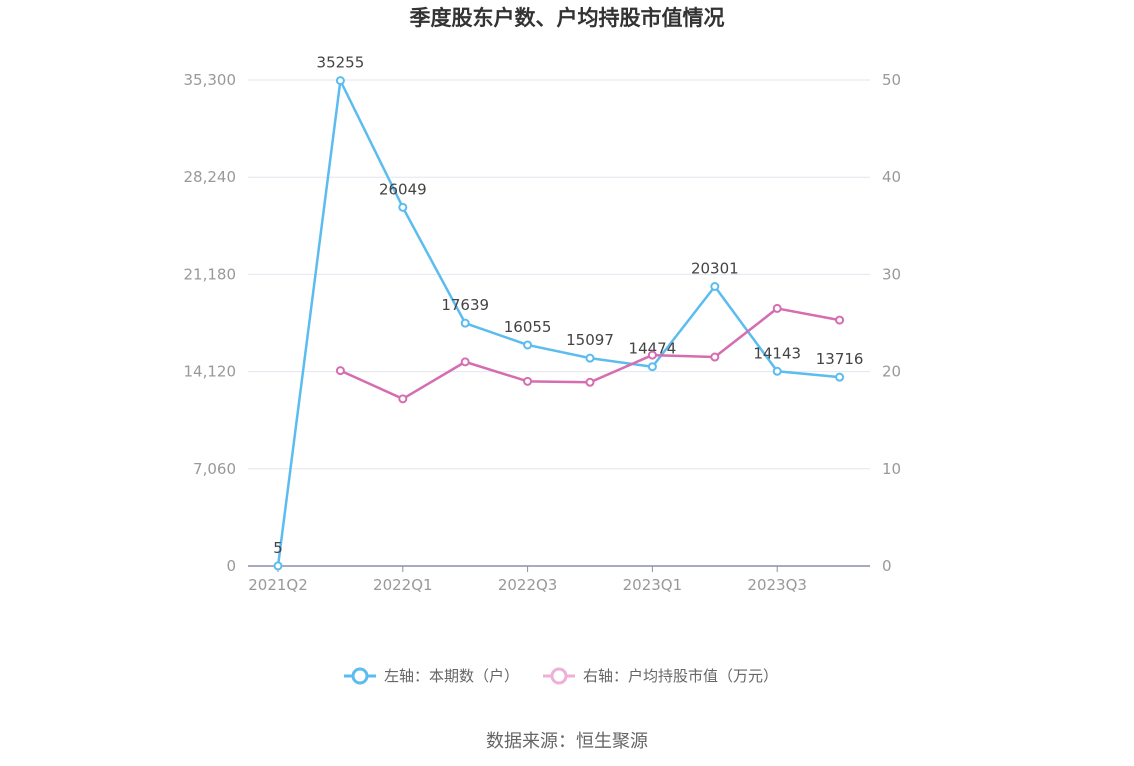 This screenshot has height=766, width=1134. What do you see at coordinates (210, 274) in the screenshot?
I see `left-tick-label: 21,180` at bounding box center [210, 274].